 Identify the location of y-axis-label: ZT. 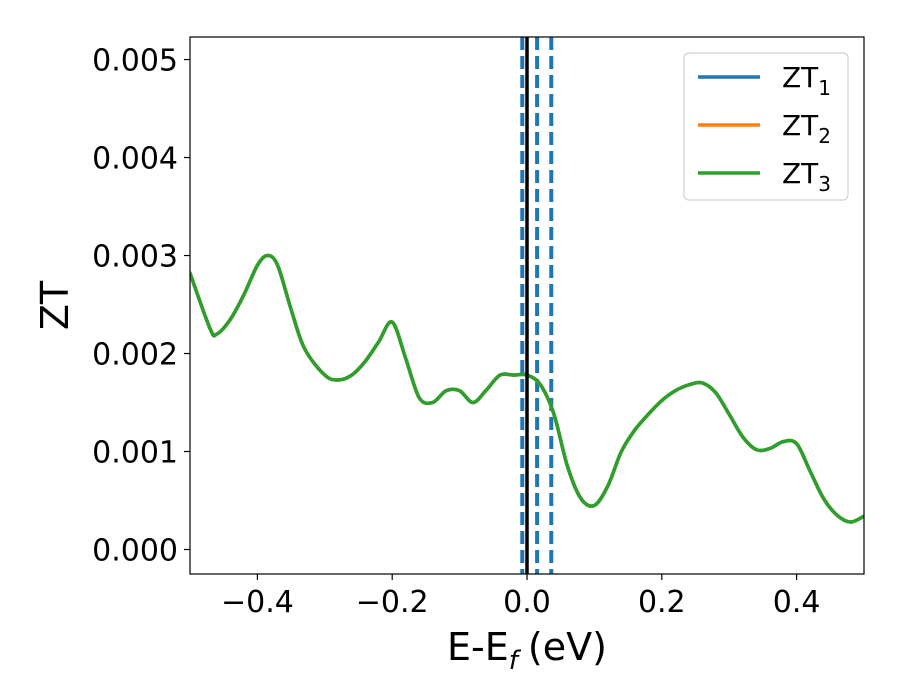
(55, 305).